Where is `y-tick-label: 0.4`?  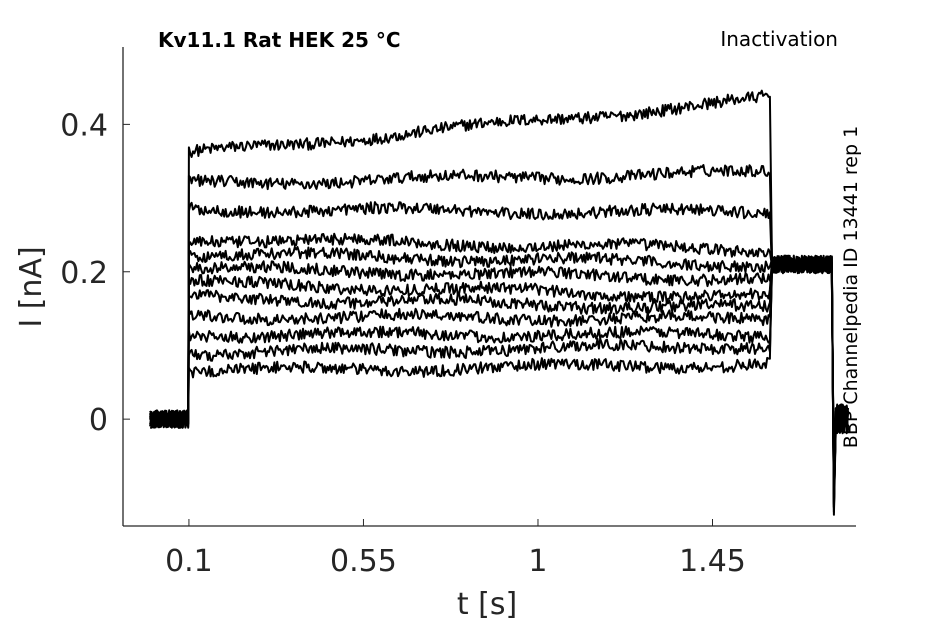 y-tick-label: 0.4 is located at coordinates (84, 125).